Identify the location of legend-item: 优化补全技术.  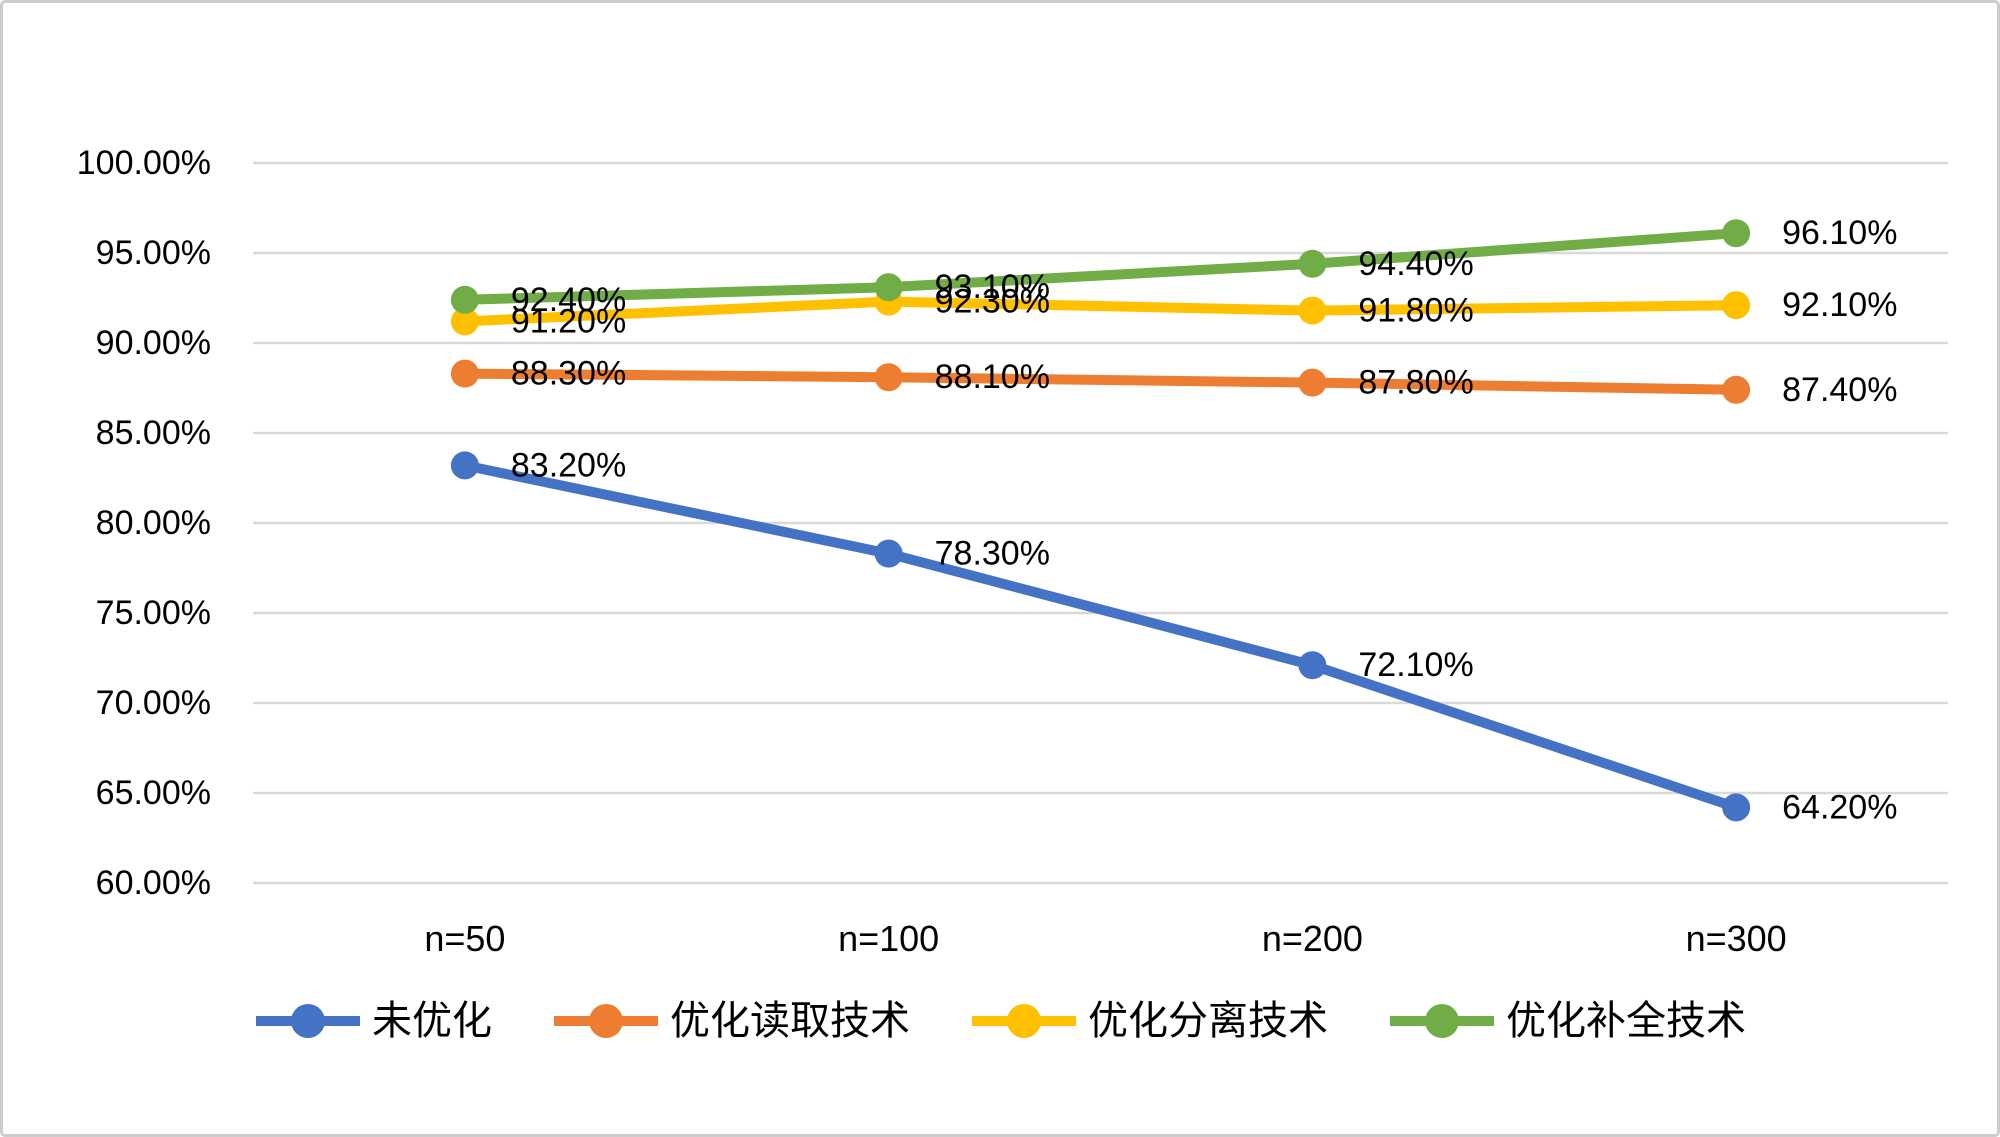
(1567, 1021).